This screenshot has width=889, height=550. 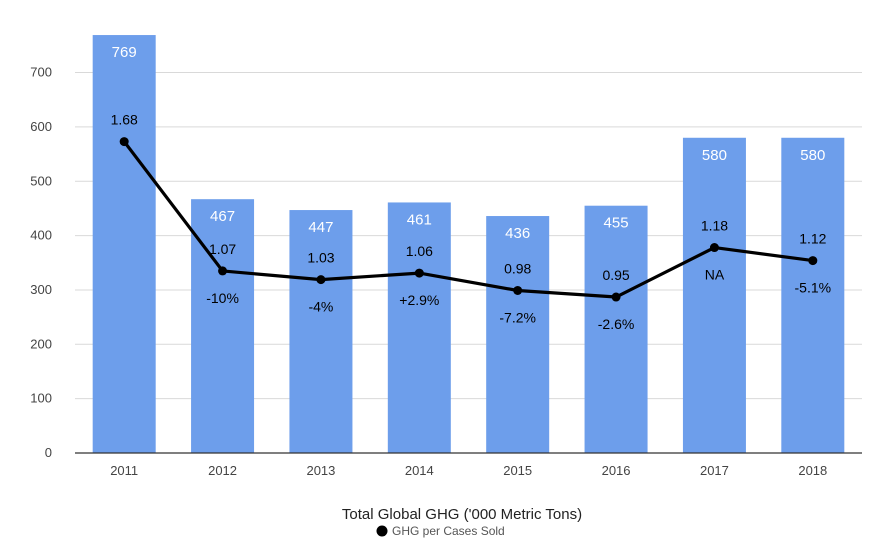 What do you see at coordinates (812, 470) in the screenshot?
I see `x-tick-label: 2018` at bounding box center [812, 470].